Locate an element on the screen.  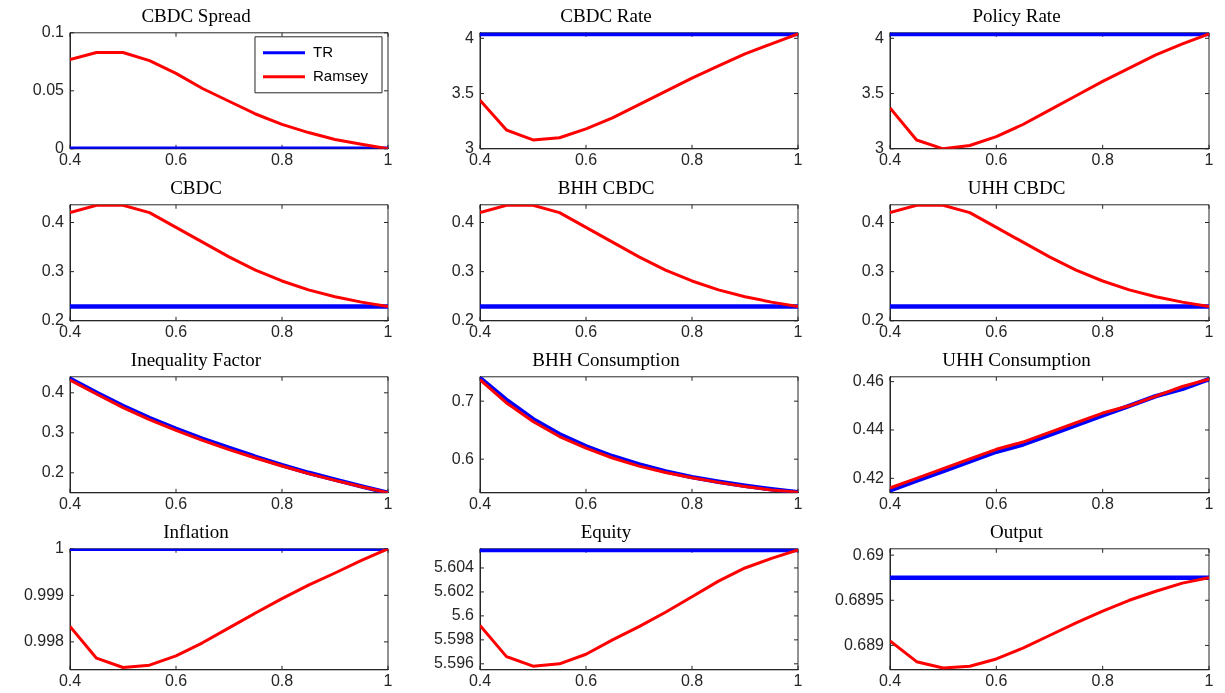
chart-title: CBDC is located at coordinates (196, 188).